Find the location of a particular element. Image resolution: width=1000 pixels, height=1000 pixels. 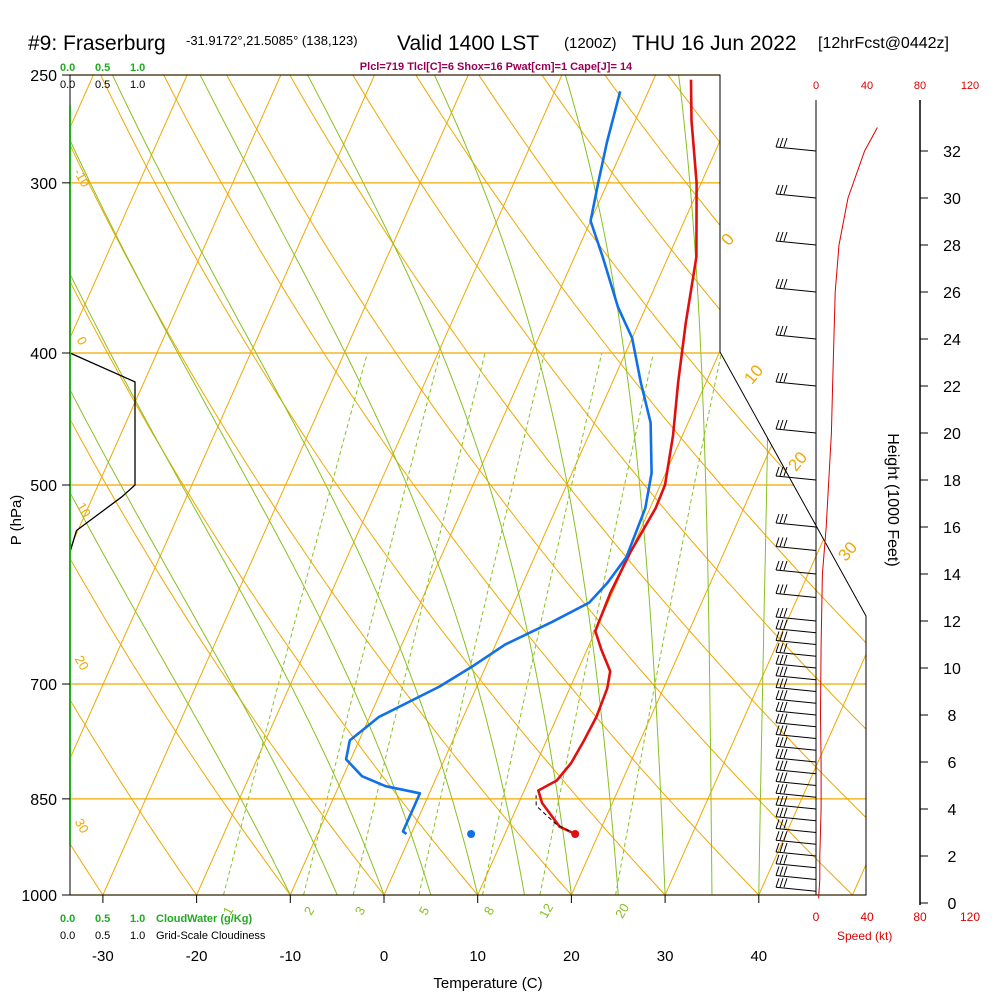

cloud-bottom-green-1: 0.5 is located at coordinates (102, 919).